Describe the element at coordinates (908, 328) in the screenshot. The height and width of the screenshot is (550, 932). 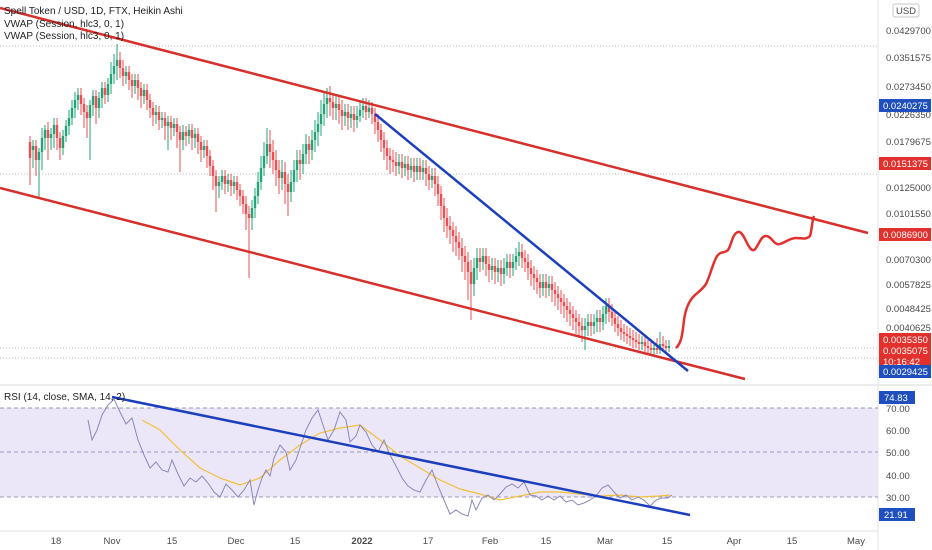
I see `price-tick: 0.0040625` at that location.